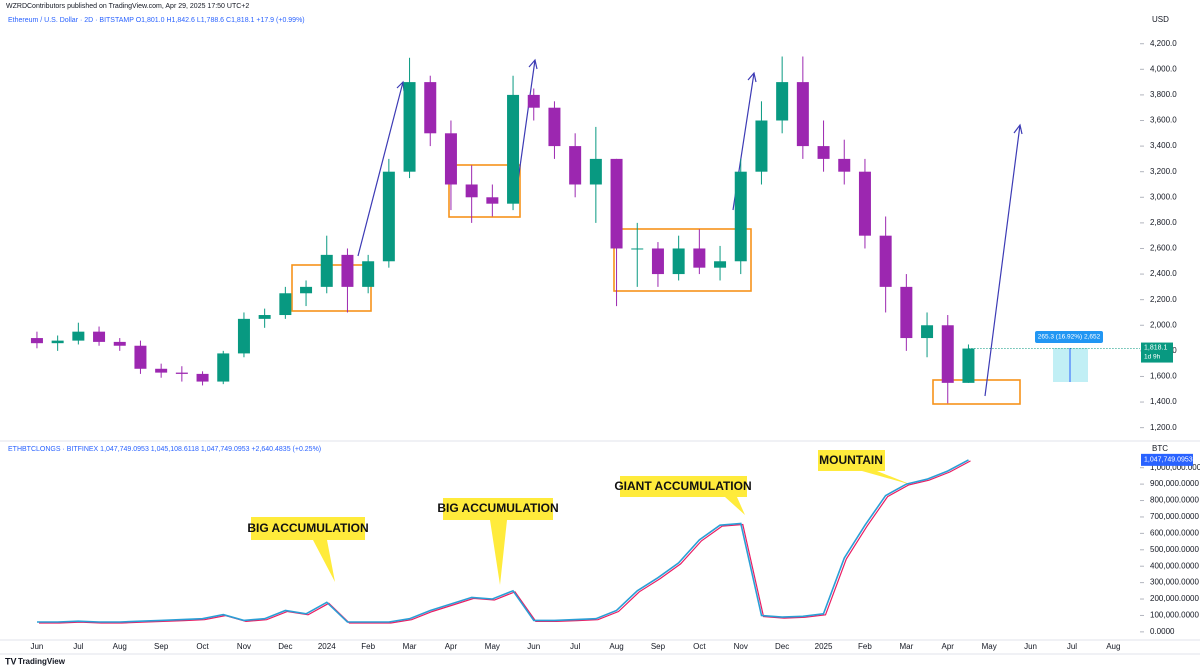 The width and height of the screenshot is (1200, 671). What do you see at coordinates (1162, 631) in the screenshot?
I see `y-tick-label: 0.0000` at bounding box center [1162, 631].